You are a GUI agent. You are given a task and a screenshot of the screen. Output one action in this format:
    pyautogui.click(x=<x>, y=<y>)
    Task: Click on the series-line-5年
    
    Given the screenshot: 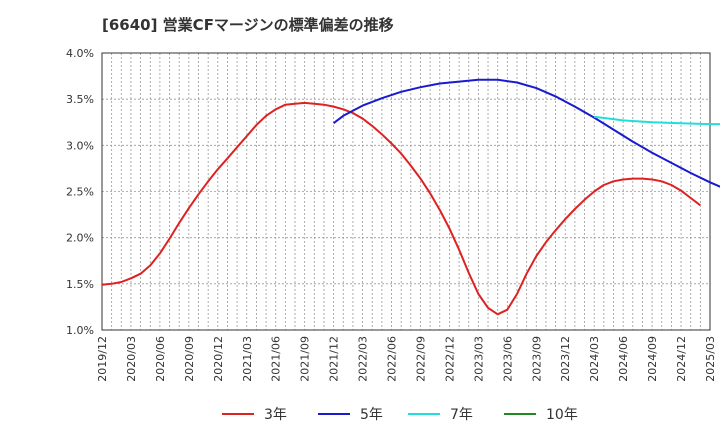 What is the action you would take?
    pyautogui.click(x=526, y=133)
    